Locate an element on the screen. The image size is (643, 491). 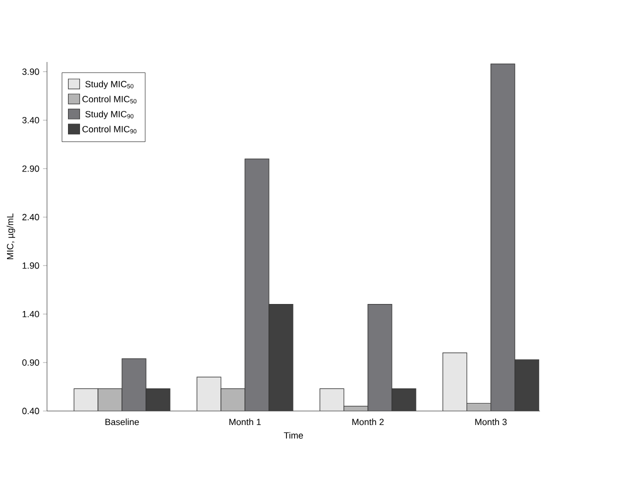
y-tick-label: 0.90 is located at coordinates (31, 362).